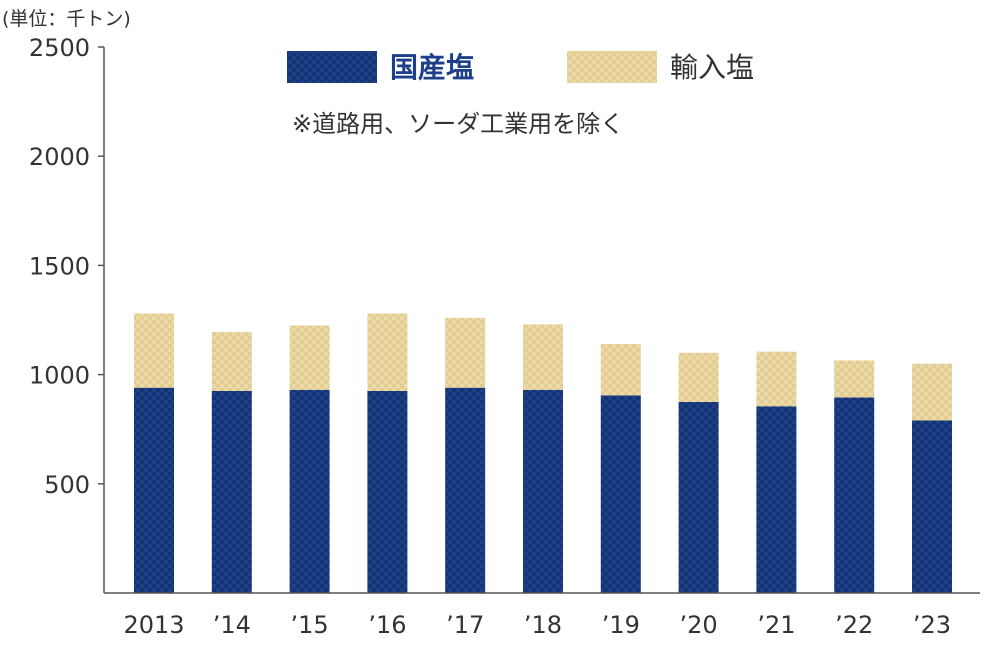 The image size is (984, 670). Describe the element at coordinates (854, 625) in the screenshot. I see `x-tick-label: ’22` at that location.